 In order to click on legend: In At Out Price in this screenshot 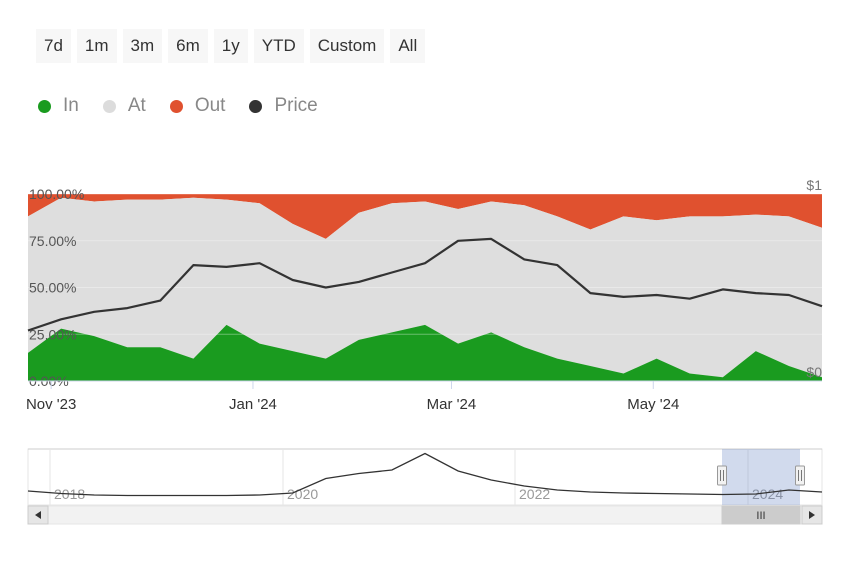, I will do `click(178, 106)`.